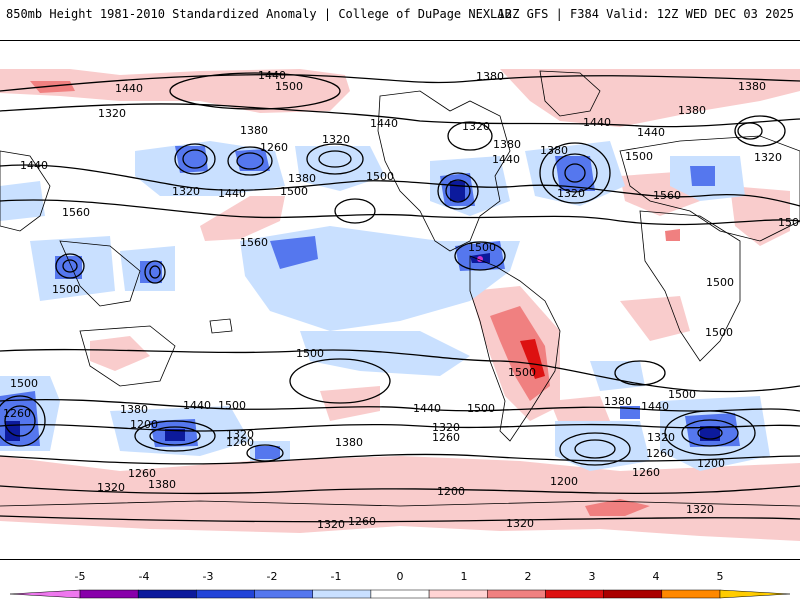  What do you see at coordinates (400, 585) in the screenshot?
I see `colorbar: -5 -4 -3 -2 -1 0 1 2 3 4 5` at bounding box center [400, 585].